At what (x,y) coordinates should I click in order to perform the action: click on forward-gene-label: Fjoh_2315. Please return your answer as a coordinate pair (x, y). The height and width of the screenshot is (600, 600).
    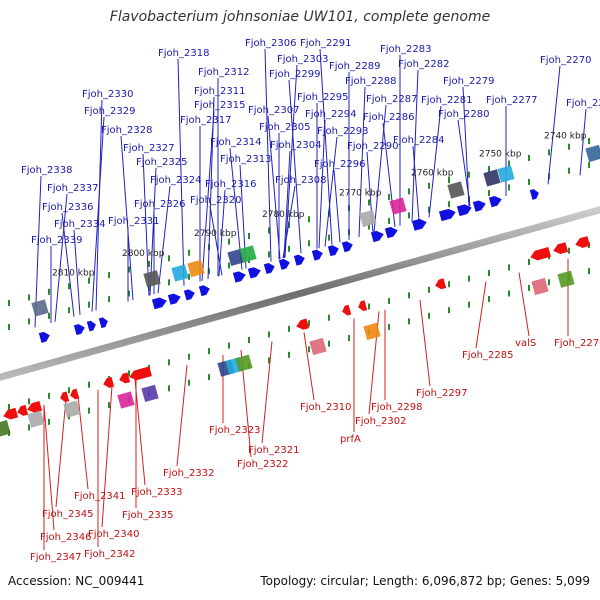
    Looking at the image, I should click on (219, 105).